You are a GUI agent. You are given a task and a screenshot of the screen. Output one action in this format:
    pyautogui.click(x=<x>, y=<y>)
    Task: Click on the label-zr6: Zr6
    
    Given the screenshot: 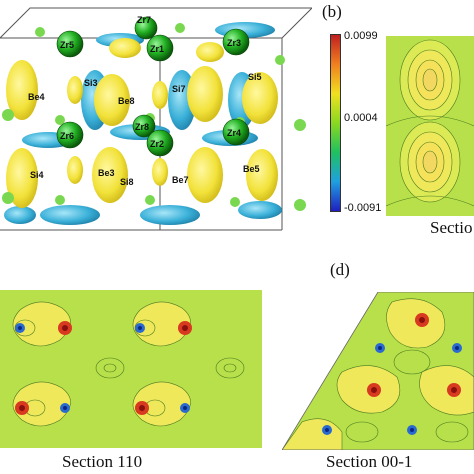 What is the action you would take?
    pyautogui.click(x=67, y=136)
    